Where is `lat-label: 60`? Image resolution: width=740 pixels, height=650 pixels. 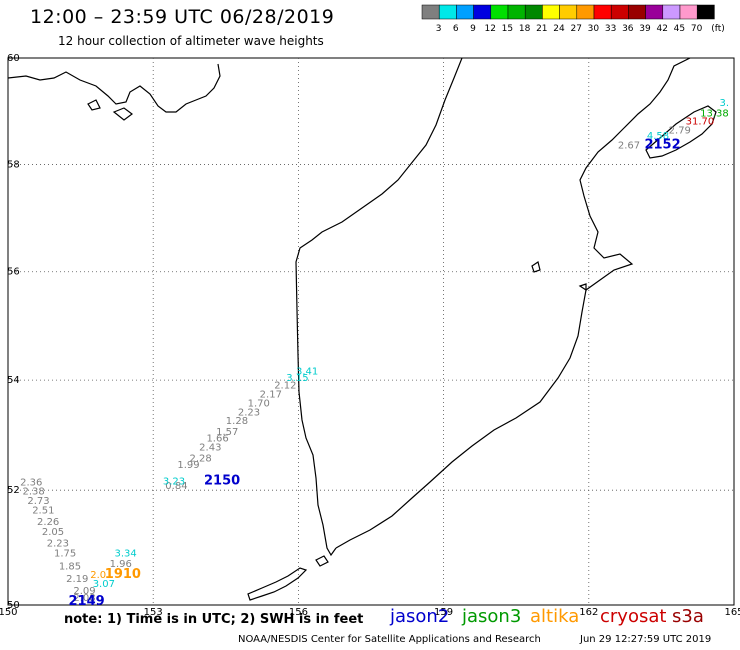
lat-label: 60 is located at coordinates (13, 58).